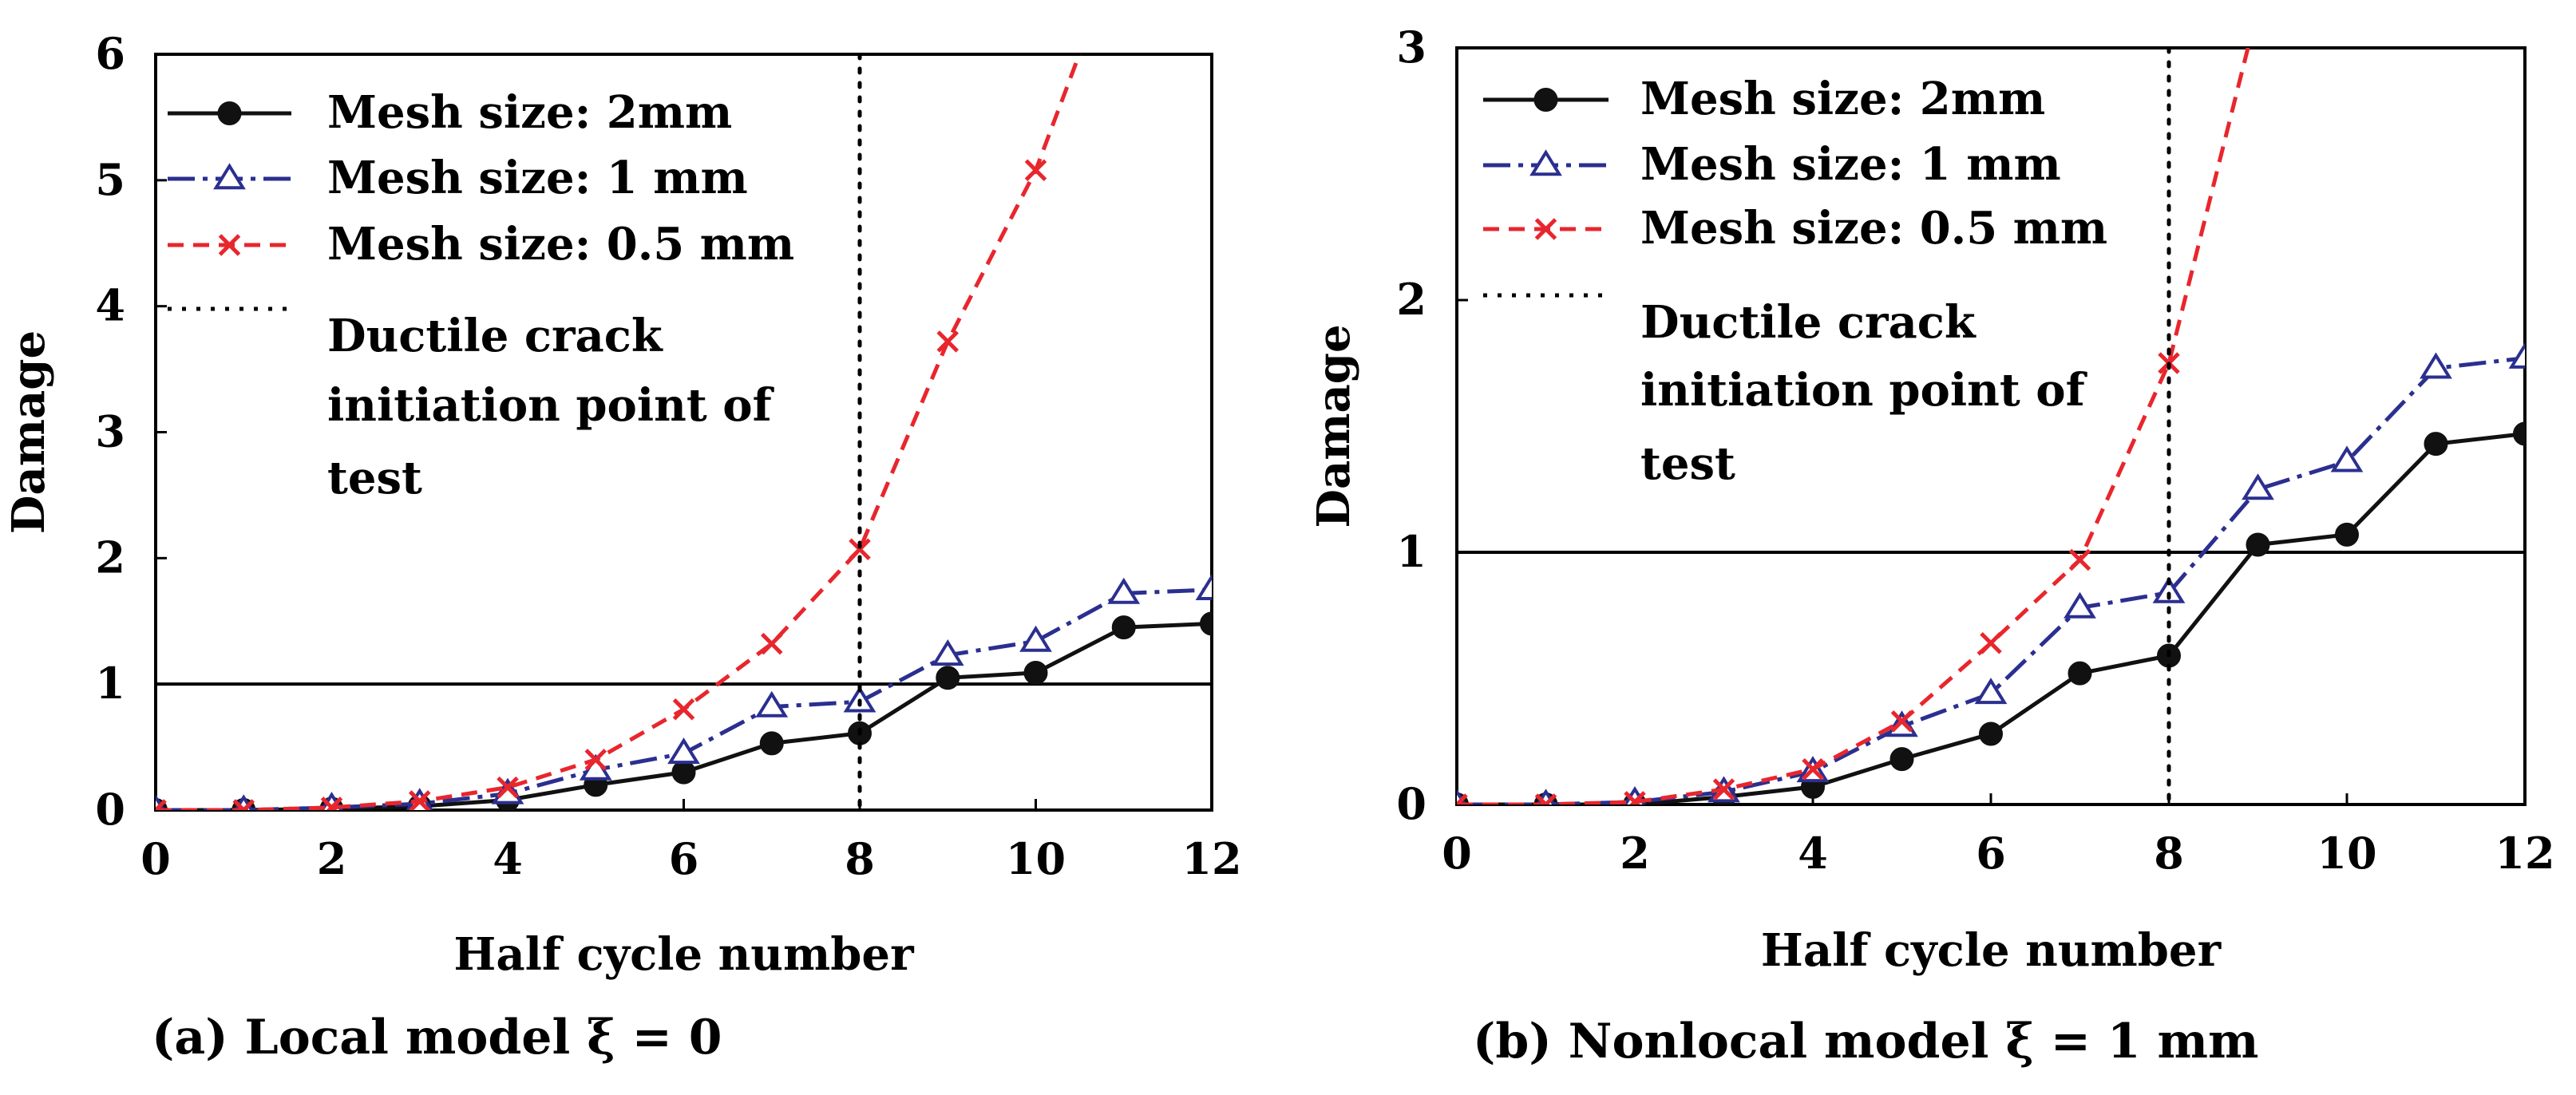  Describe the element at coordinates (110, 179) in the screenshot. I see `y-tick-label: 5` at that location.